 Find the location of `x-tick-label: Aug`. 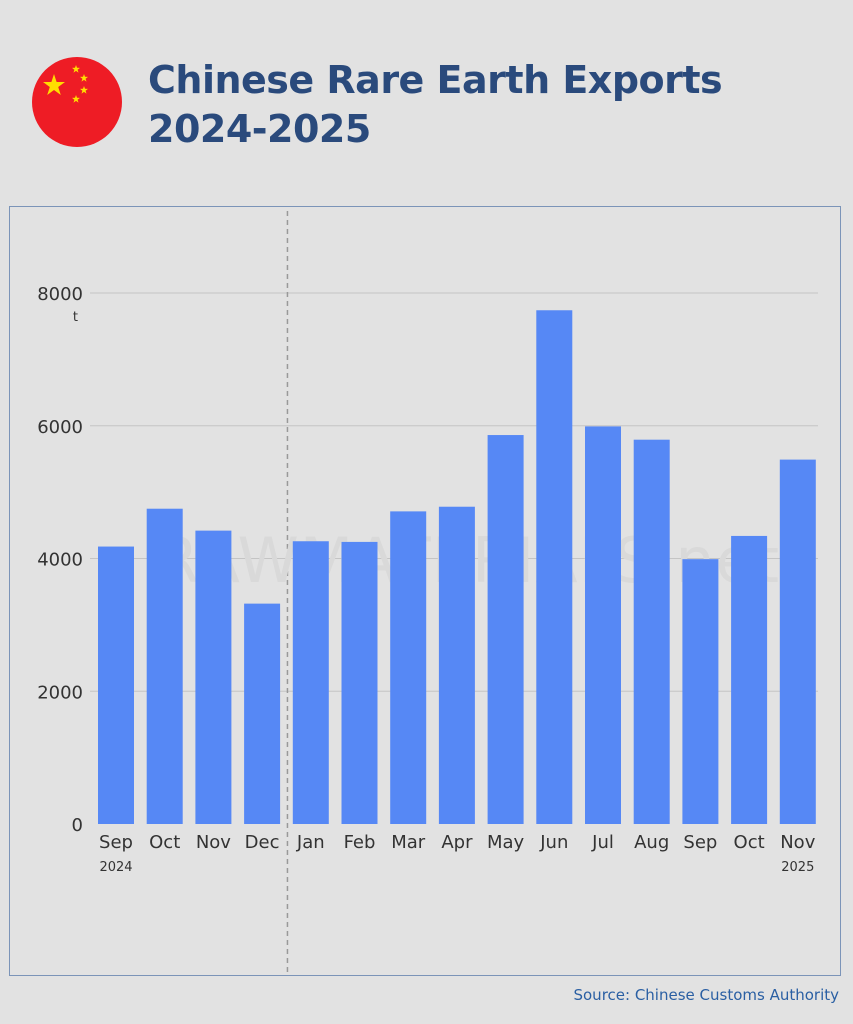

x-tick-label: Aug is located at coordinates (651, 842).